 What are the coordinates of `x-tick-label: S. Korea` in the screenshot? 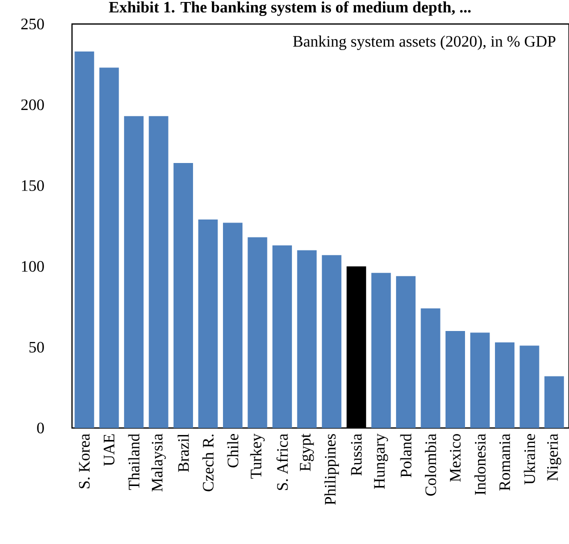 It's located at (84, 461).